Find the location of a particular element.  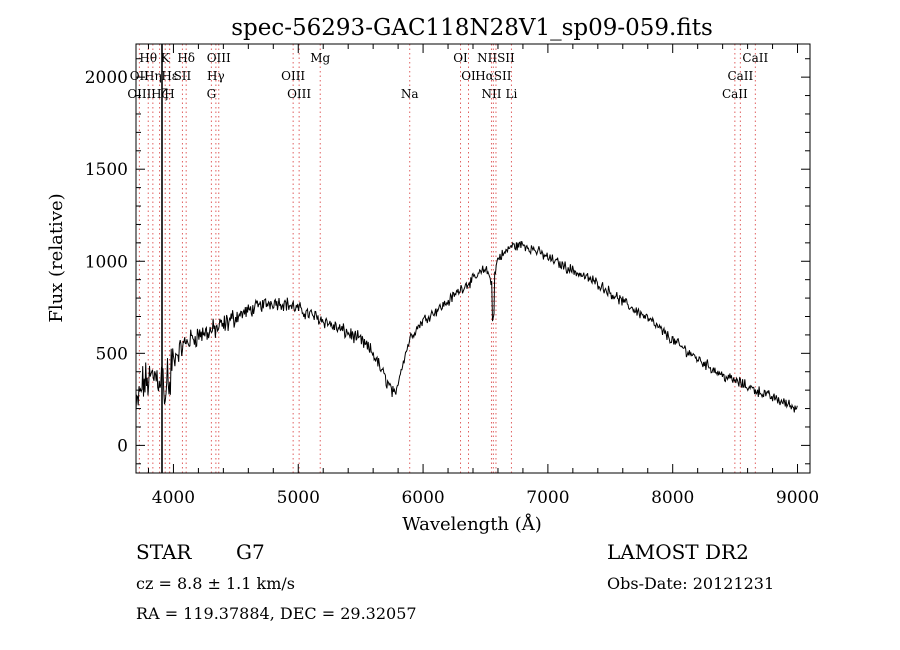

x-tick-label: 4000 is located at coordinates (173, 498).